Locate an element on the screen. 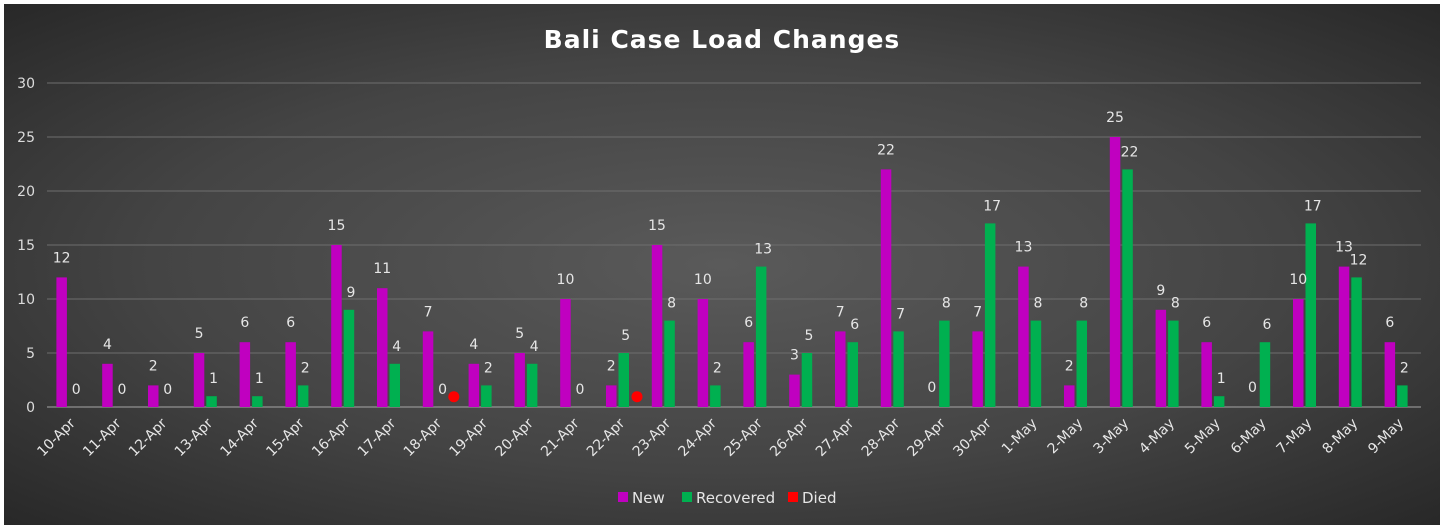  data-label-recovered: 7 is located at coordinates (900, 314).